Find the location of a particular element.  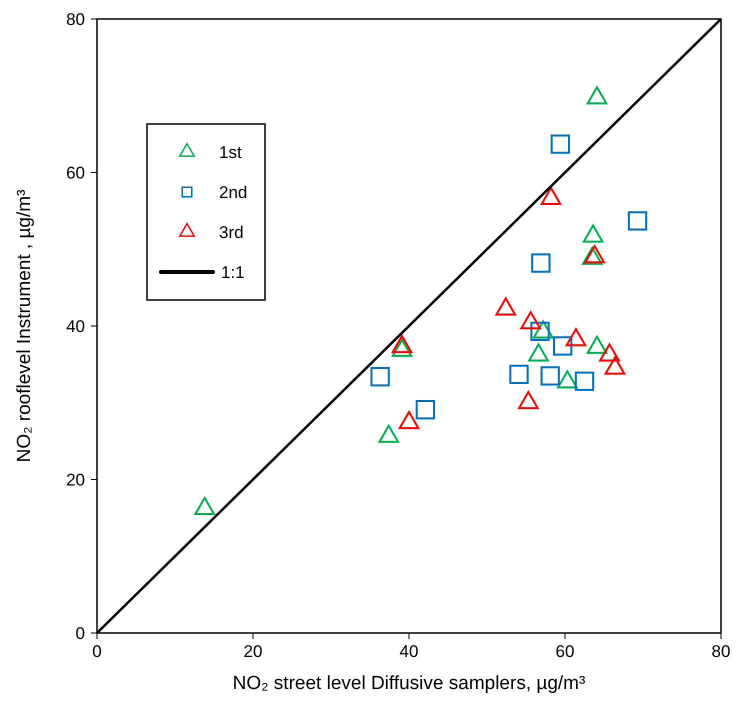

legend-label: 1st is located at coordinates (230, 152).